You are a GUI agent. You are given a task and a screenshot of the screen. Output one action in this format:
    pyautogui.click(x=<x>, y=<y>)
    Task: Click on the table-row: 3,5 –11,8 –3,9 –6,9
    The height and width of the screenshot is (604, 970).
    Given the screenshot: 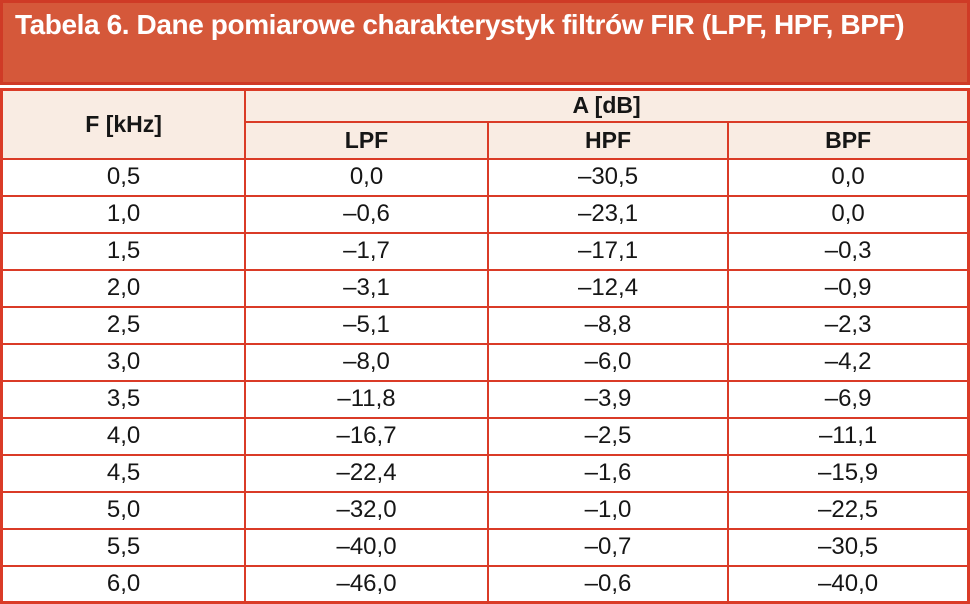 What is the action you would take?
    pyautogui.click(x=485, y=399)
    